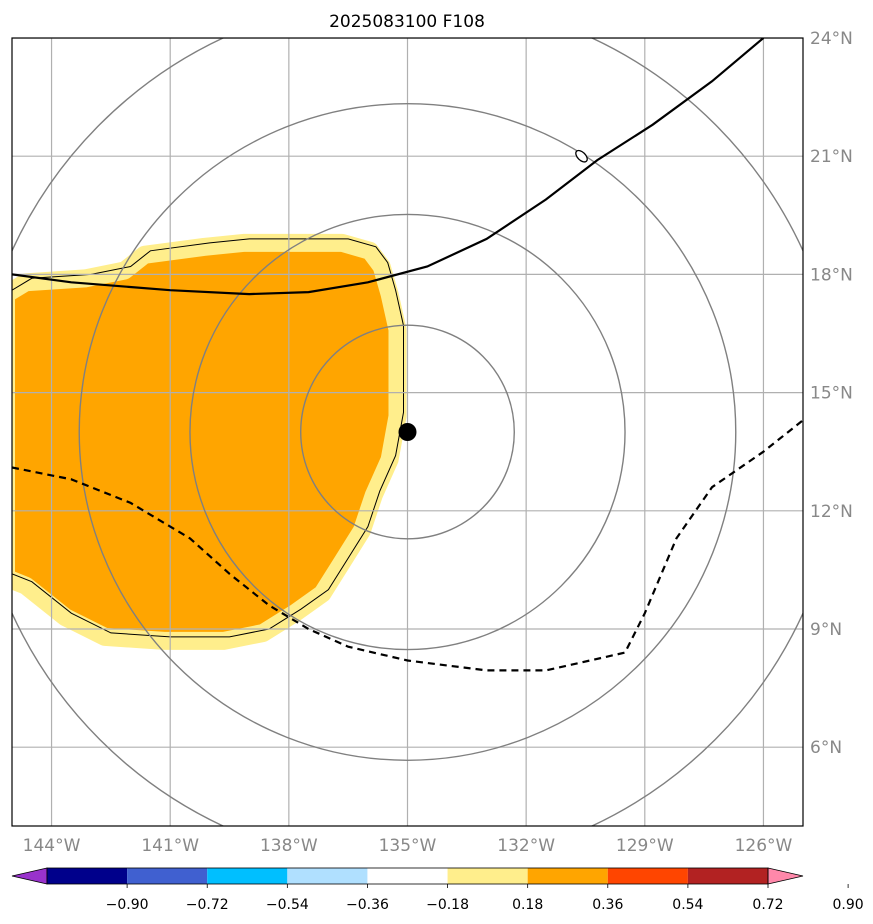  I want to click on longitude-label: 132°W, so click(526, 846).